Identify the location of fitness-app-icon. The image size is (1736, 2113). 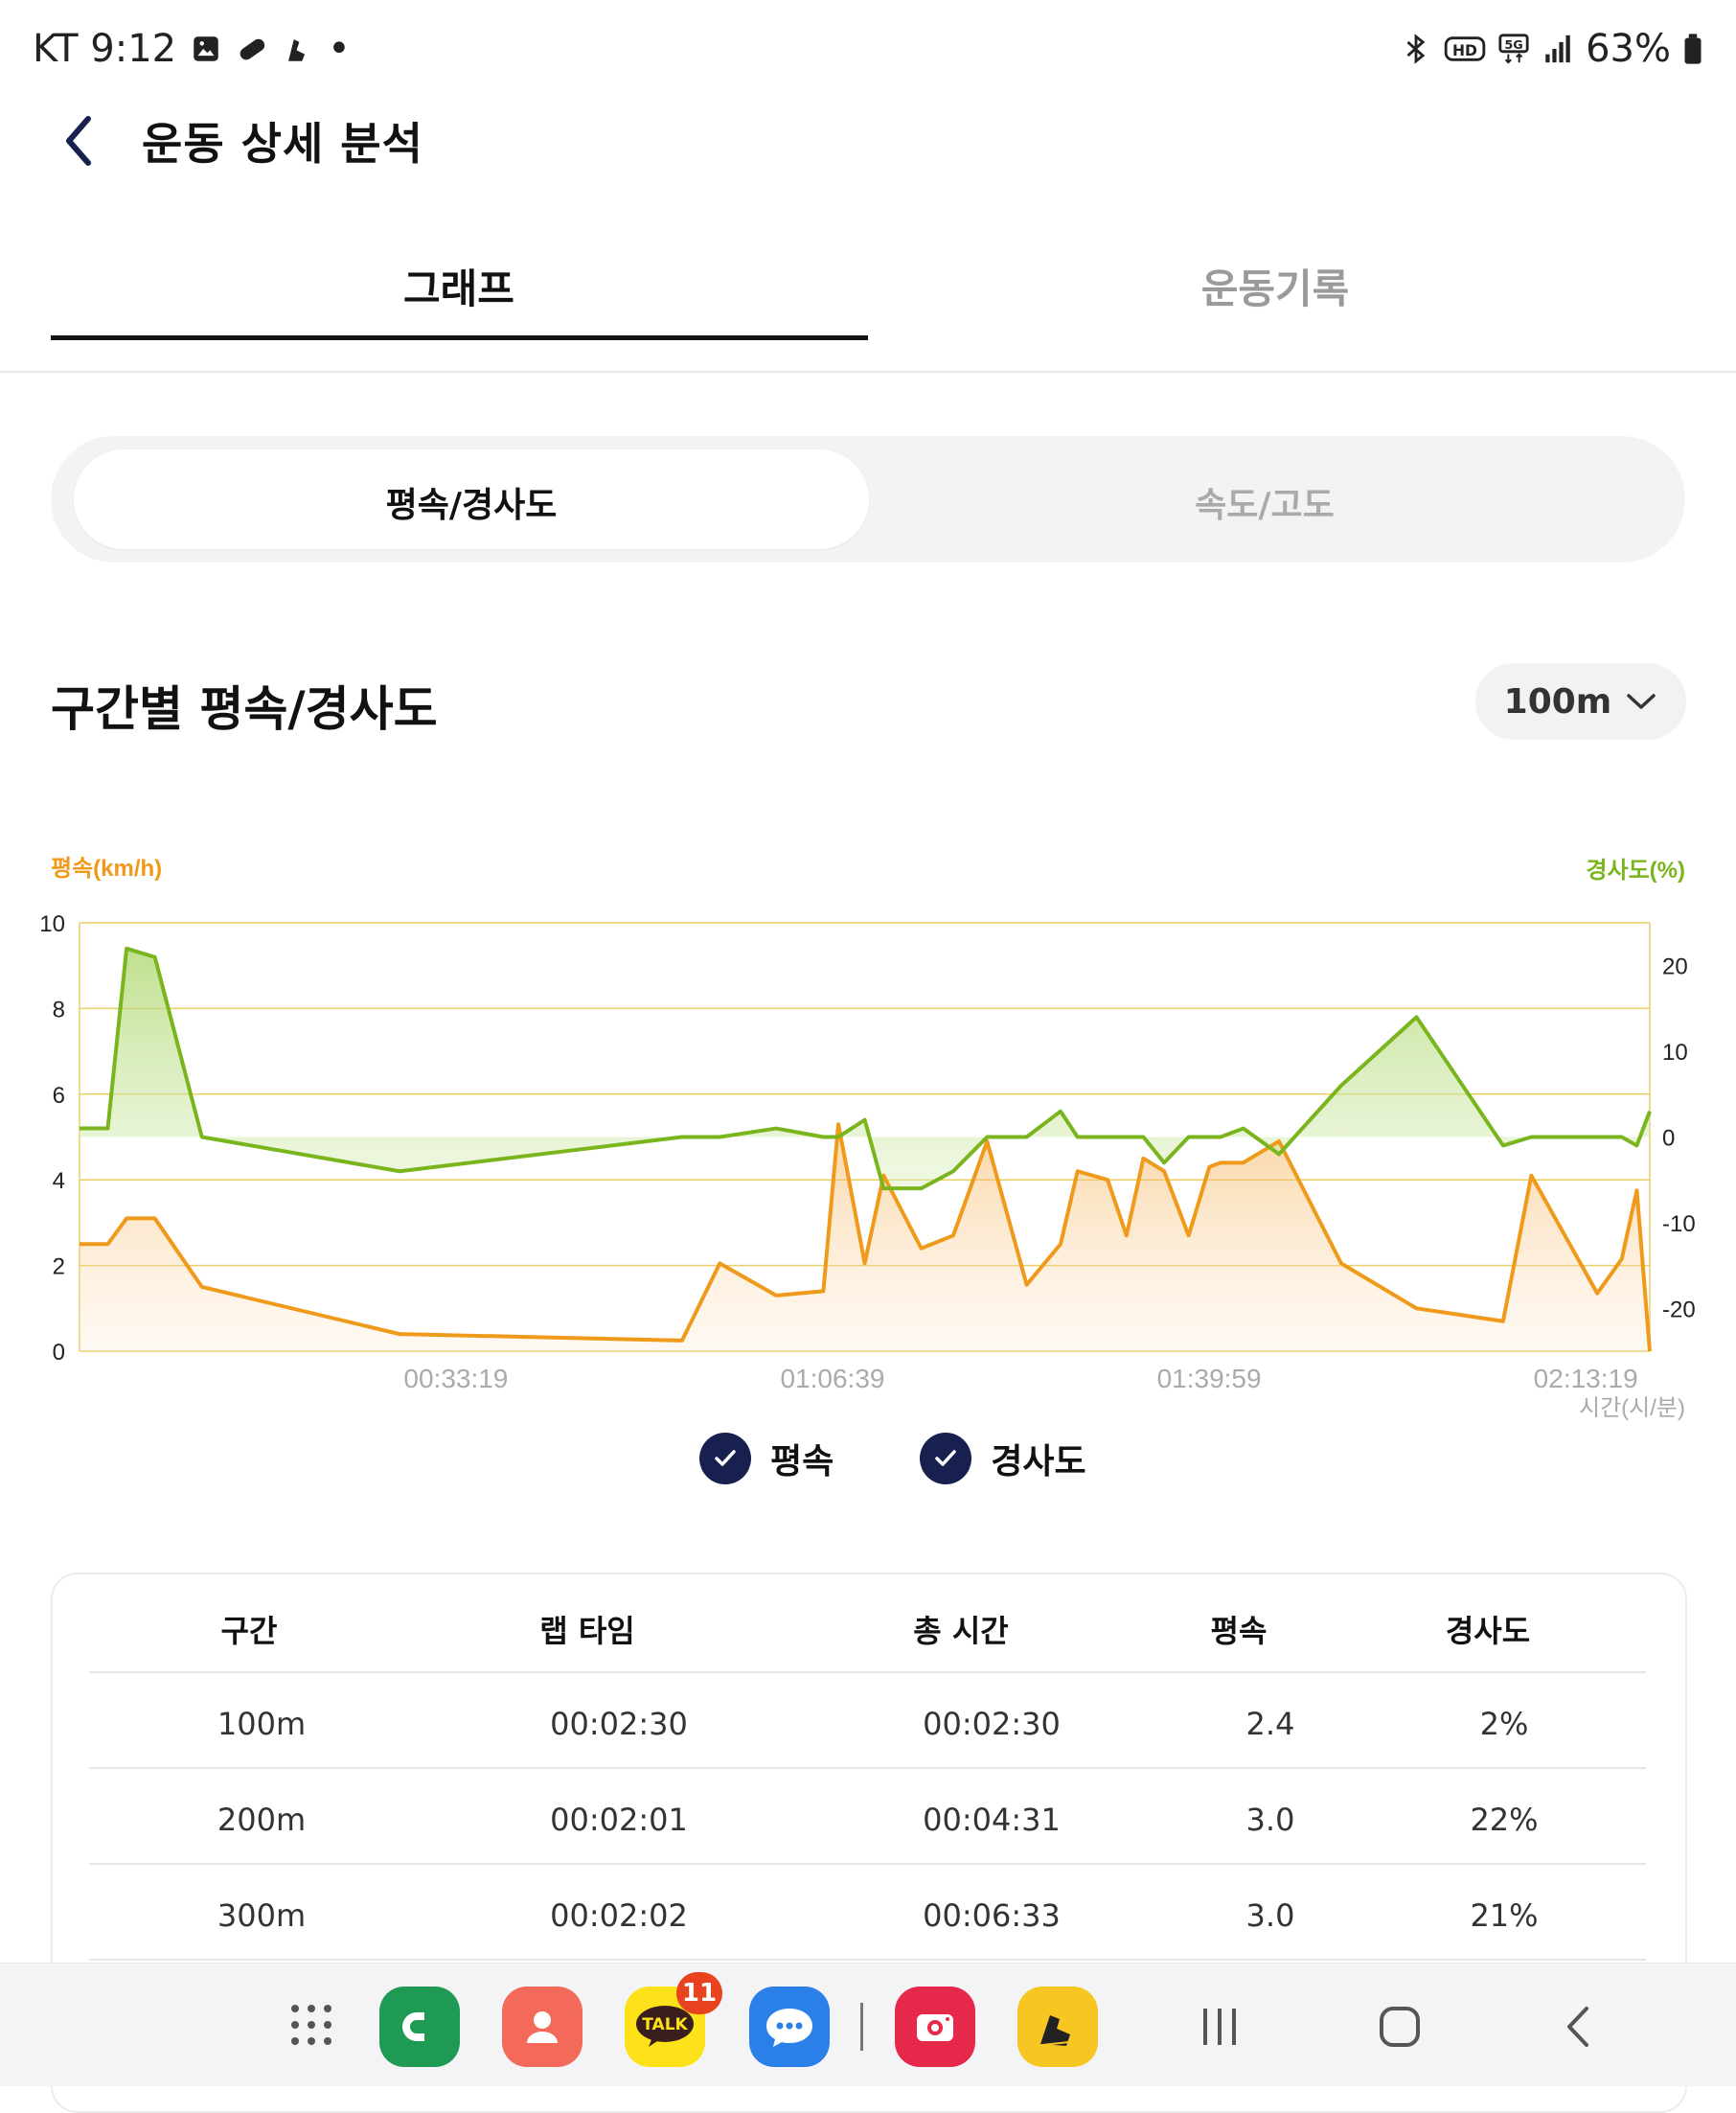
(1057, 2027).